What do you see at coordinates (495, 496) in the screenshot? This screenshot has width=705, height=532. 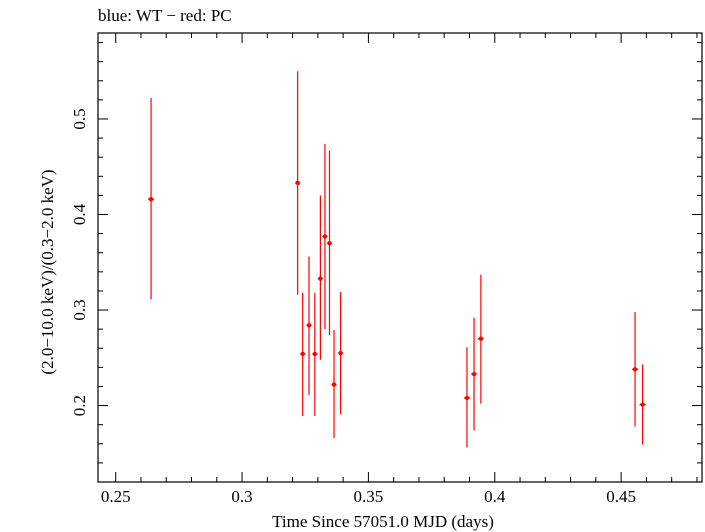 I see `x-tick-label: 0.4` at bounding box center [495, 496].